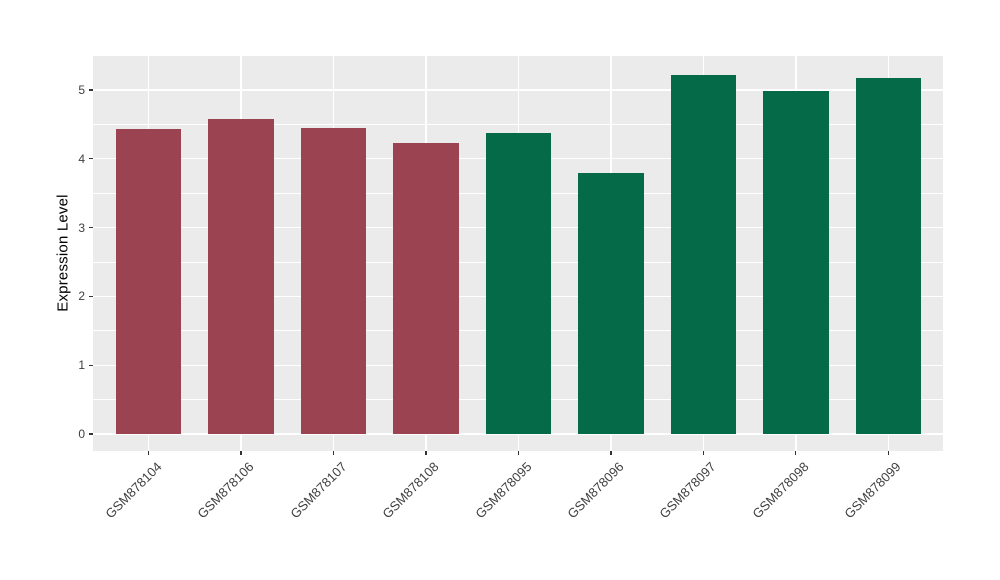 This screenshot has width=1000, height=580. Describe the element at coordinates (81, 434) in the screenshot. I see `y-tick-label: 0` at that location.